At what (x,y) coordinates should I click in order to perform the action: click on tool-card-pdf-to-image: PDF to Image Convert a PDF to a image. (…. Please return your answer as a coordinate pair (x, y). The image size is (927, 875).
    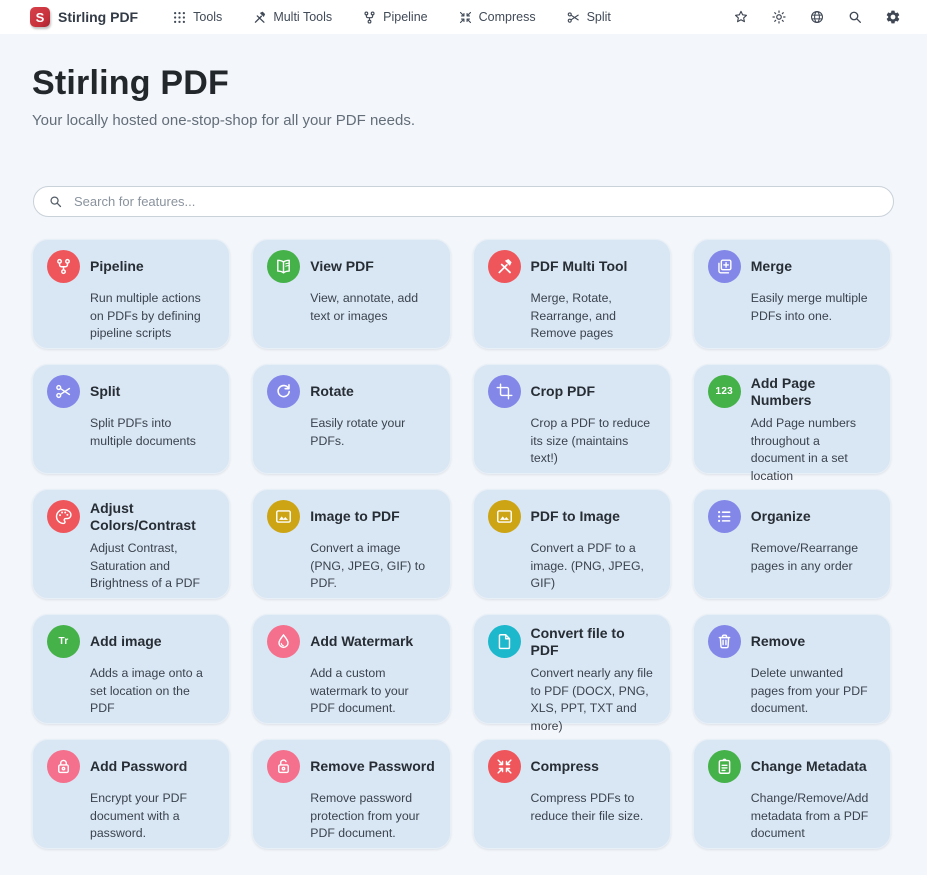
    Looking at the image, I should click on (571, 544).